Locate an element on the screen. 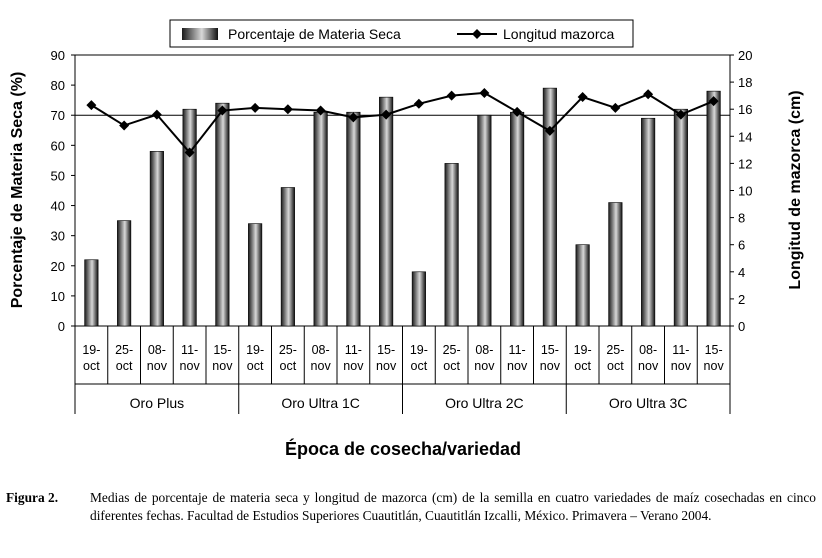 The image size is (822, 558). caption-label: Figura 2. is located at coordinates (32, 497).